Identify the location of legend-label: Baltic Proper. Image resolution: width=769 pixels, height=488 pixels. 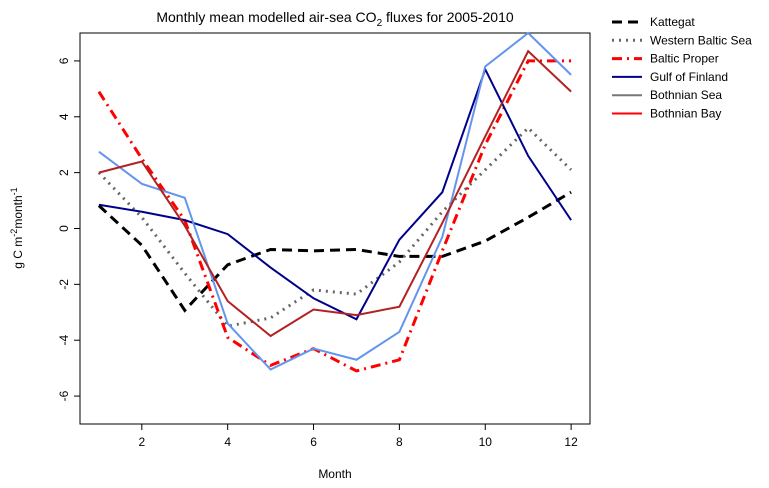
(684, 59).